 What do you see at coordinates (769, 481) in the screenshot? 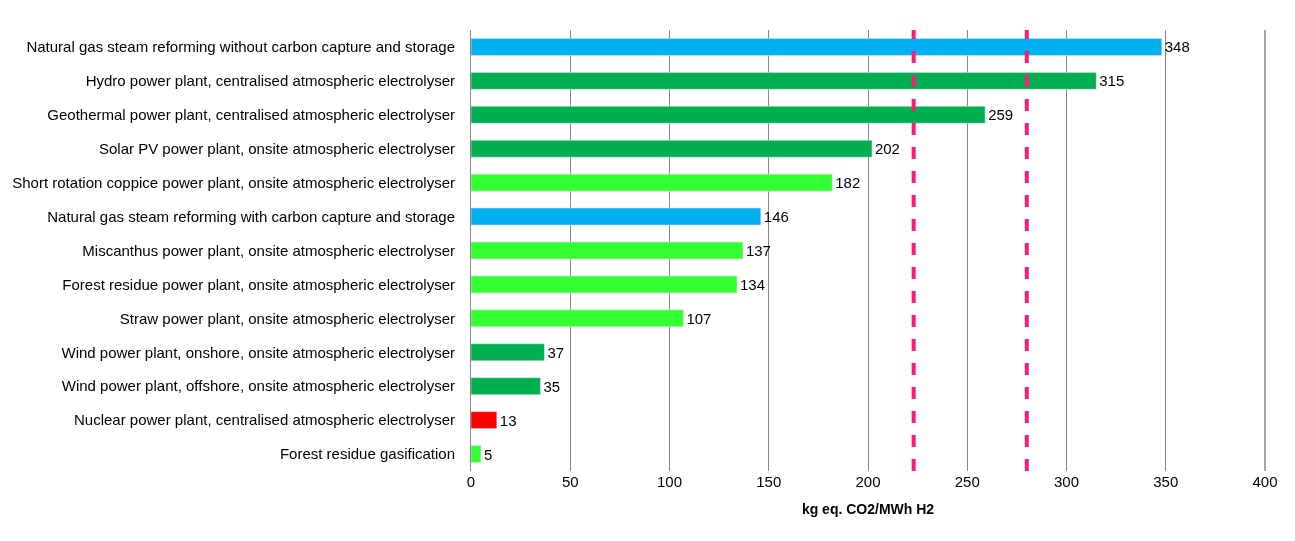
I see `x-tick-label: 150` at bounding box center [769, 481].